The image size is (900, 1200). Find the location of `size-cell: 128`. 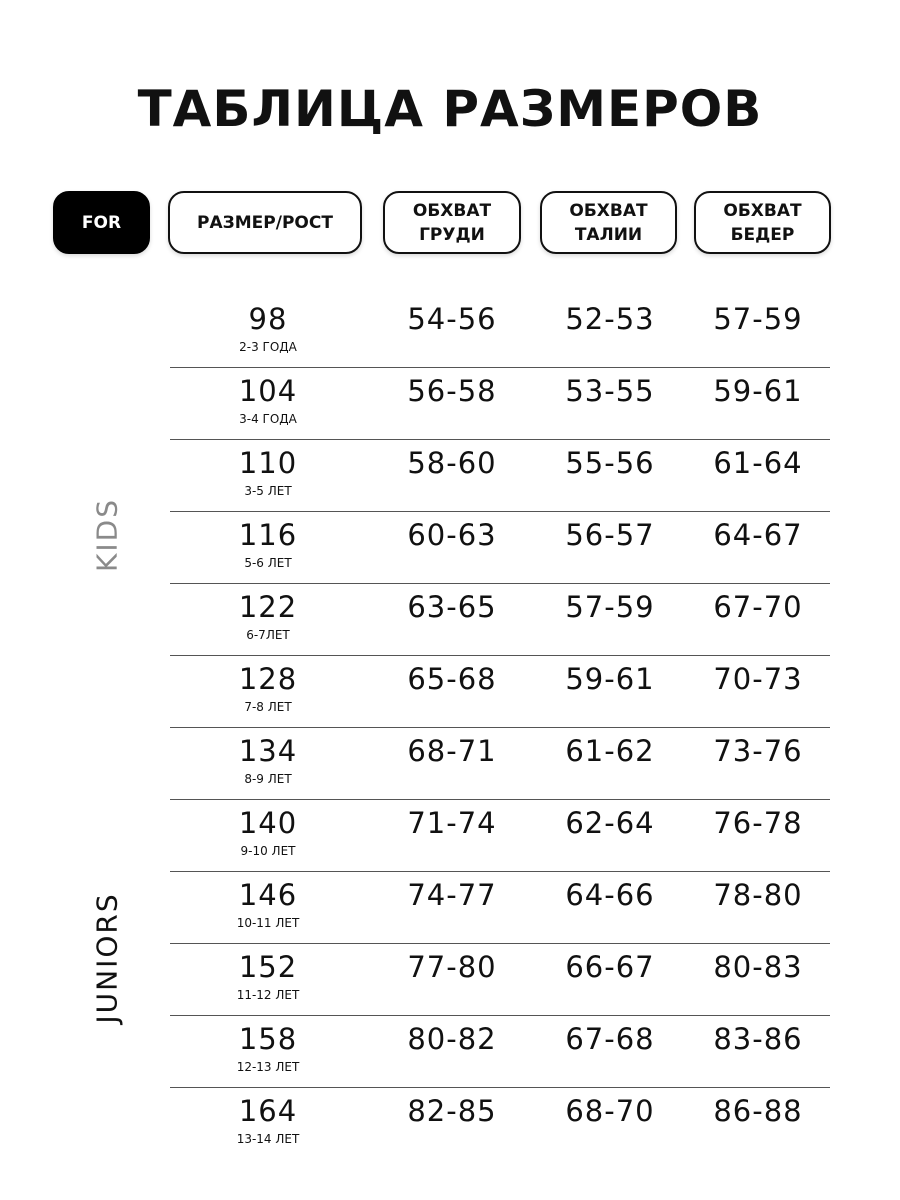

size-cell: 128 is located at coordinates (268, 679).